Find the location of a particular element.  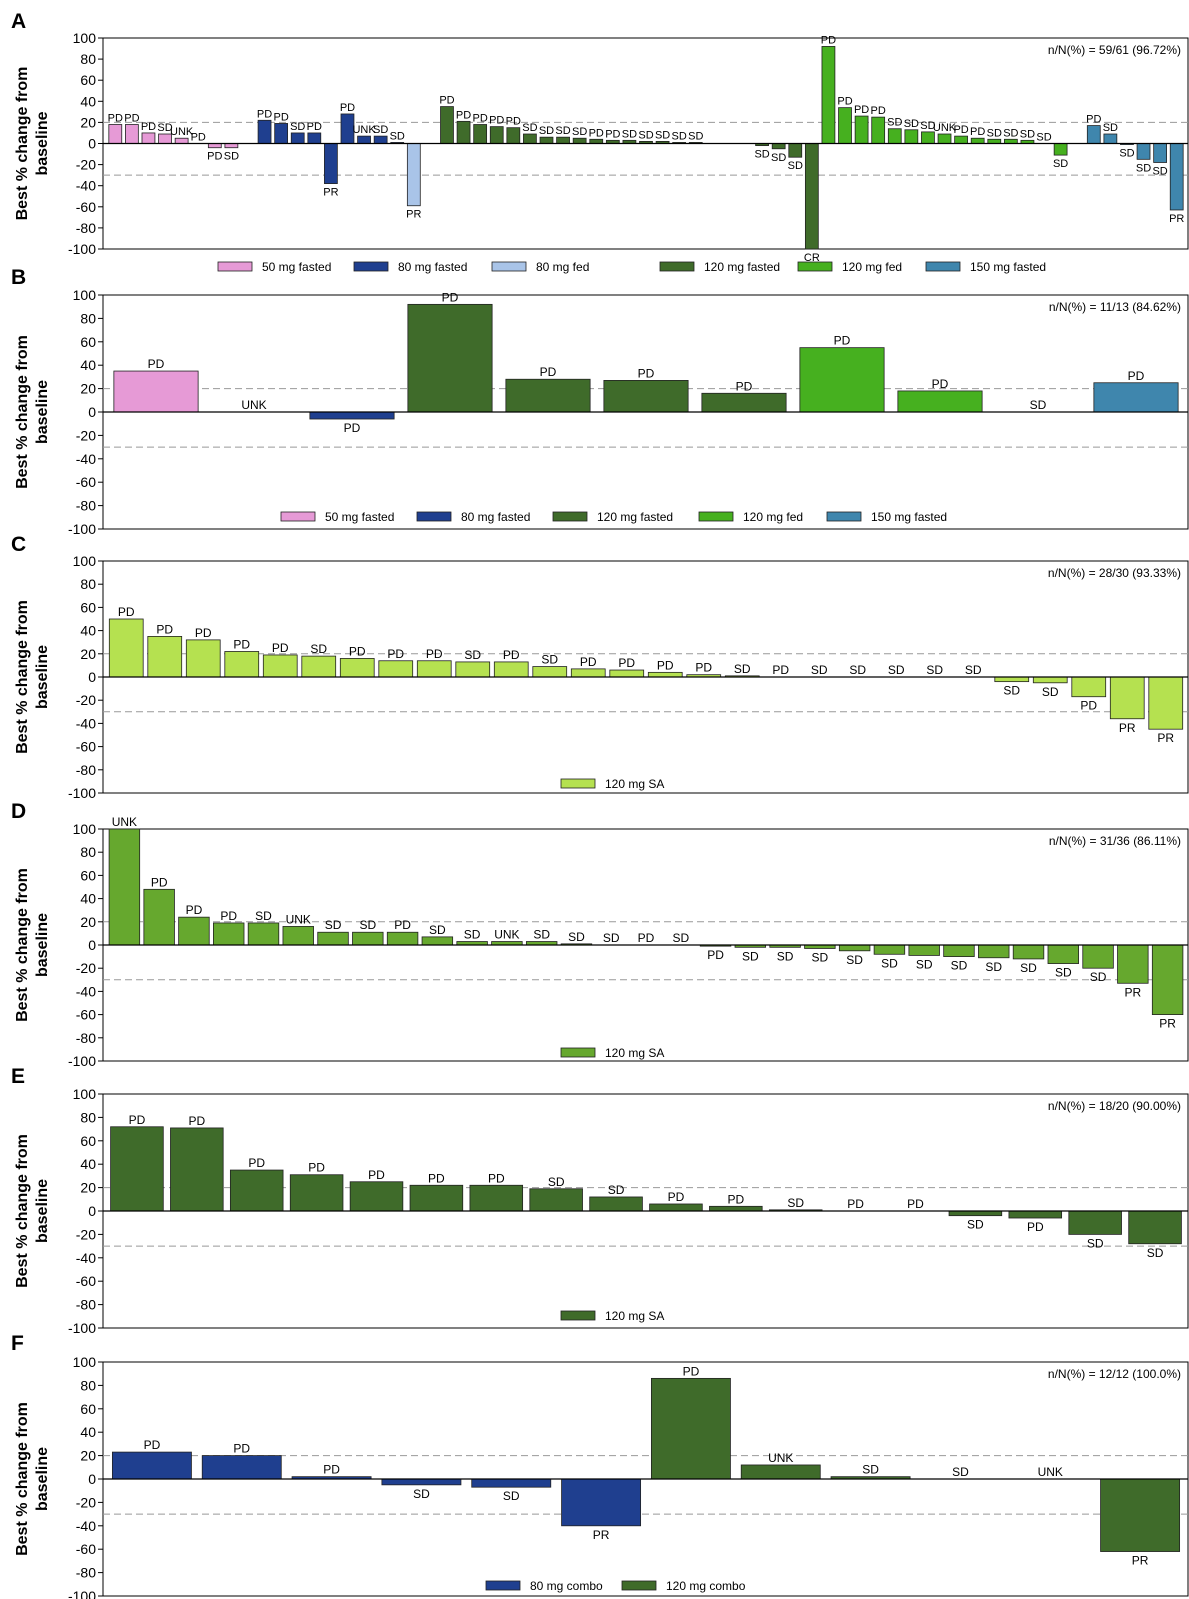

legend-label: 120 mg SA is located at coordinates (634, 784).